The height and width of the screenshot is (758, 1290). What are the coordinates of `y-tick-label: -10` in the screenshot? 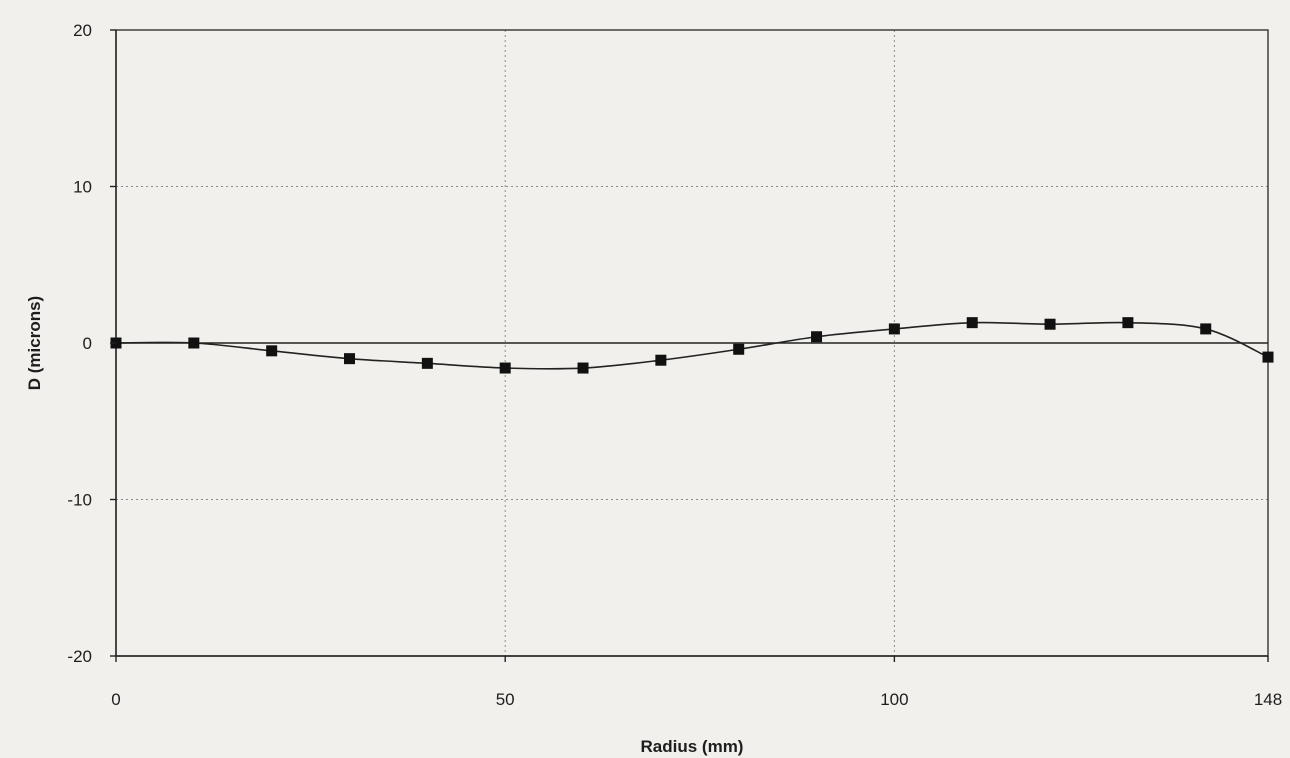 It's located at (79, 500).